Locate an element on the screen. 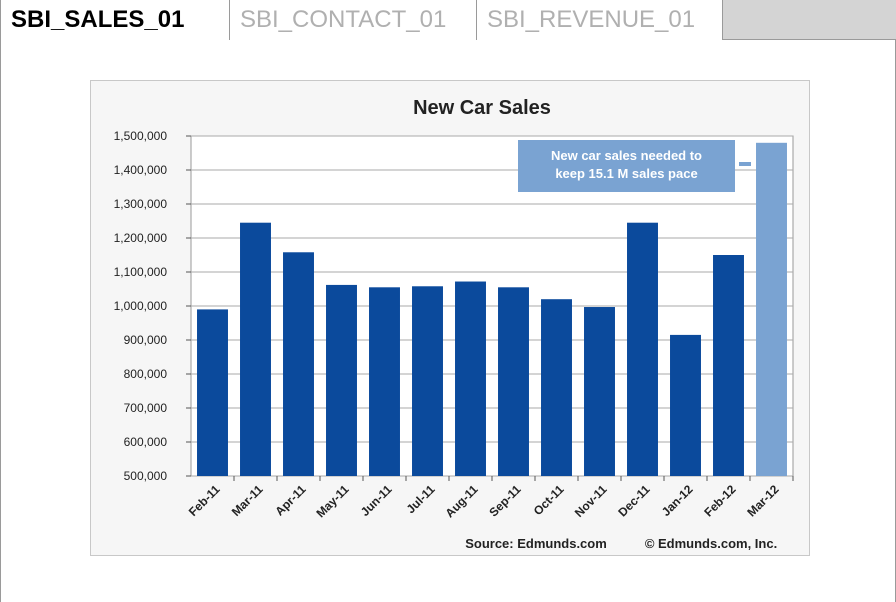  y-tick-label: 1,200,000 is located at coordinates (141, 238).